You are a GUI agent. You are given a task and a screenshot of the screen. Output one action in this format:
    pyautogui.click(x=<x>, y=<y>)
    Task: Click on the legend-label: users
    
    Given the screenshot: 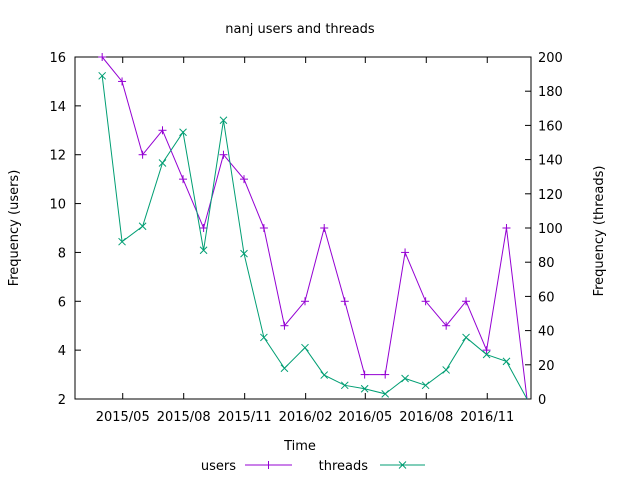 What is the action you would take?
    pyautogui.click(x=218, y=466)
    